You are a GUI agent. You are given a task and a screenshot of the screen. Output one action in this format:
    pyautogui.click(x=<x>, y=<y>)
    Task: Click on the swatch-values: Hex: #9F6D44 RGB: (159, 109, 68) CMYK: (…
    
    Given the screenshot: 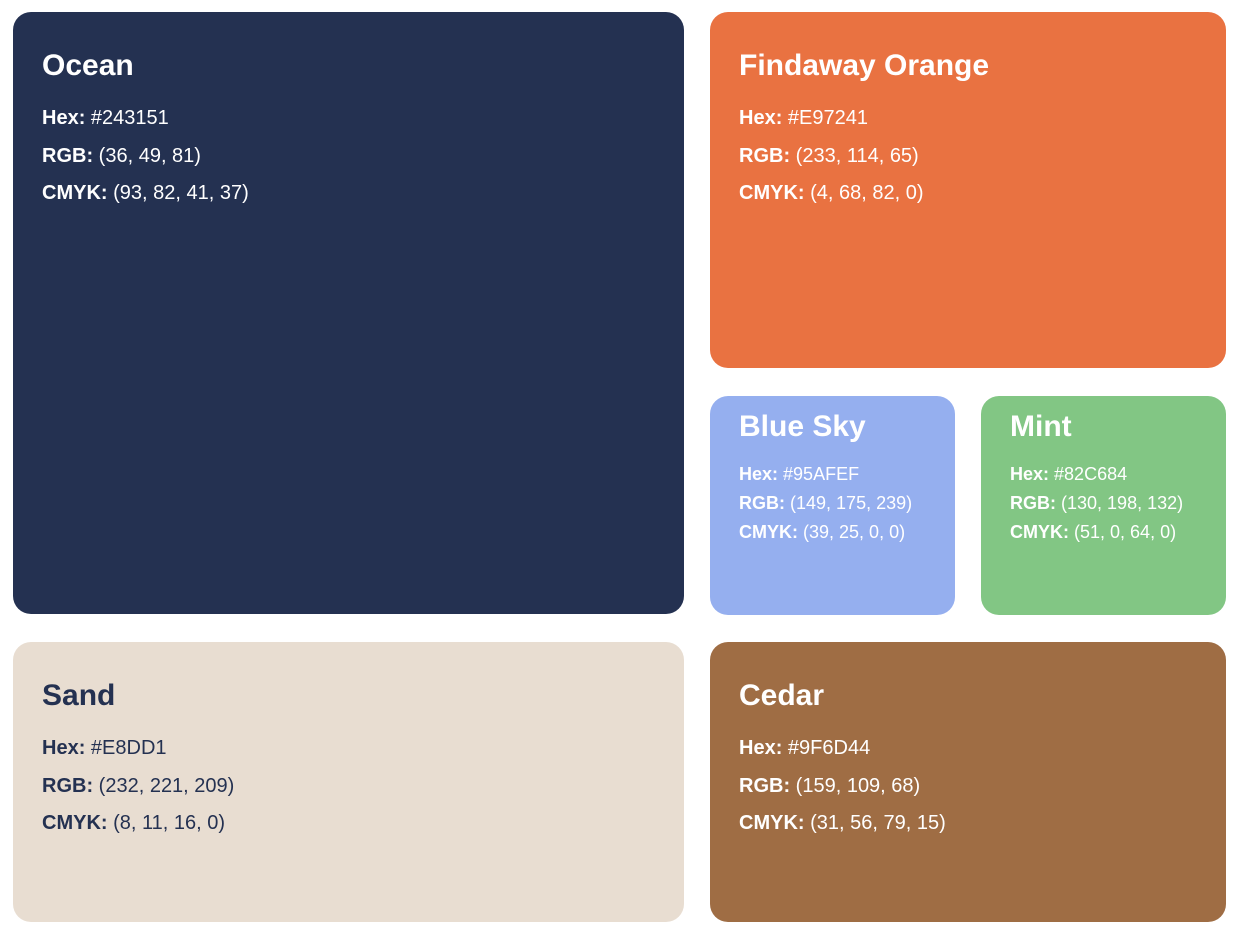 What is the action you would take?
    pyautogui.click(x=842, y=786)
    